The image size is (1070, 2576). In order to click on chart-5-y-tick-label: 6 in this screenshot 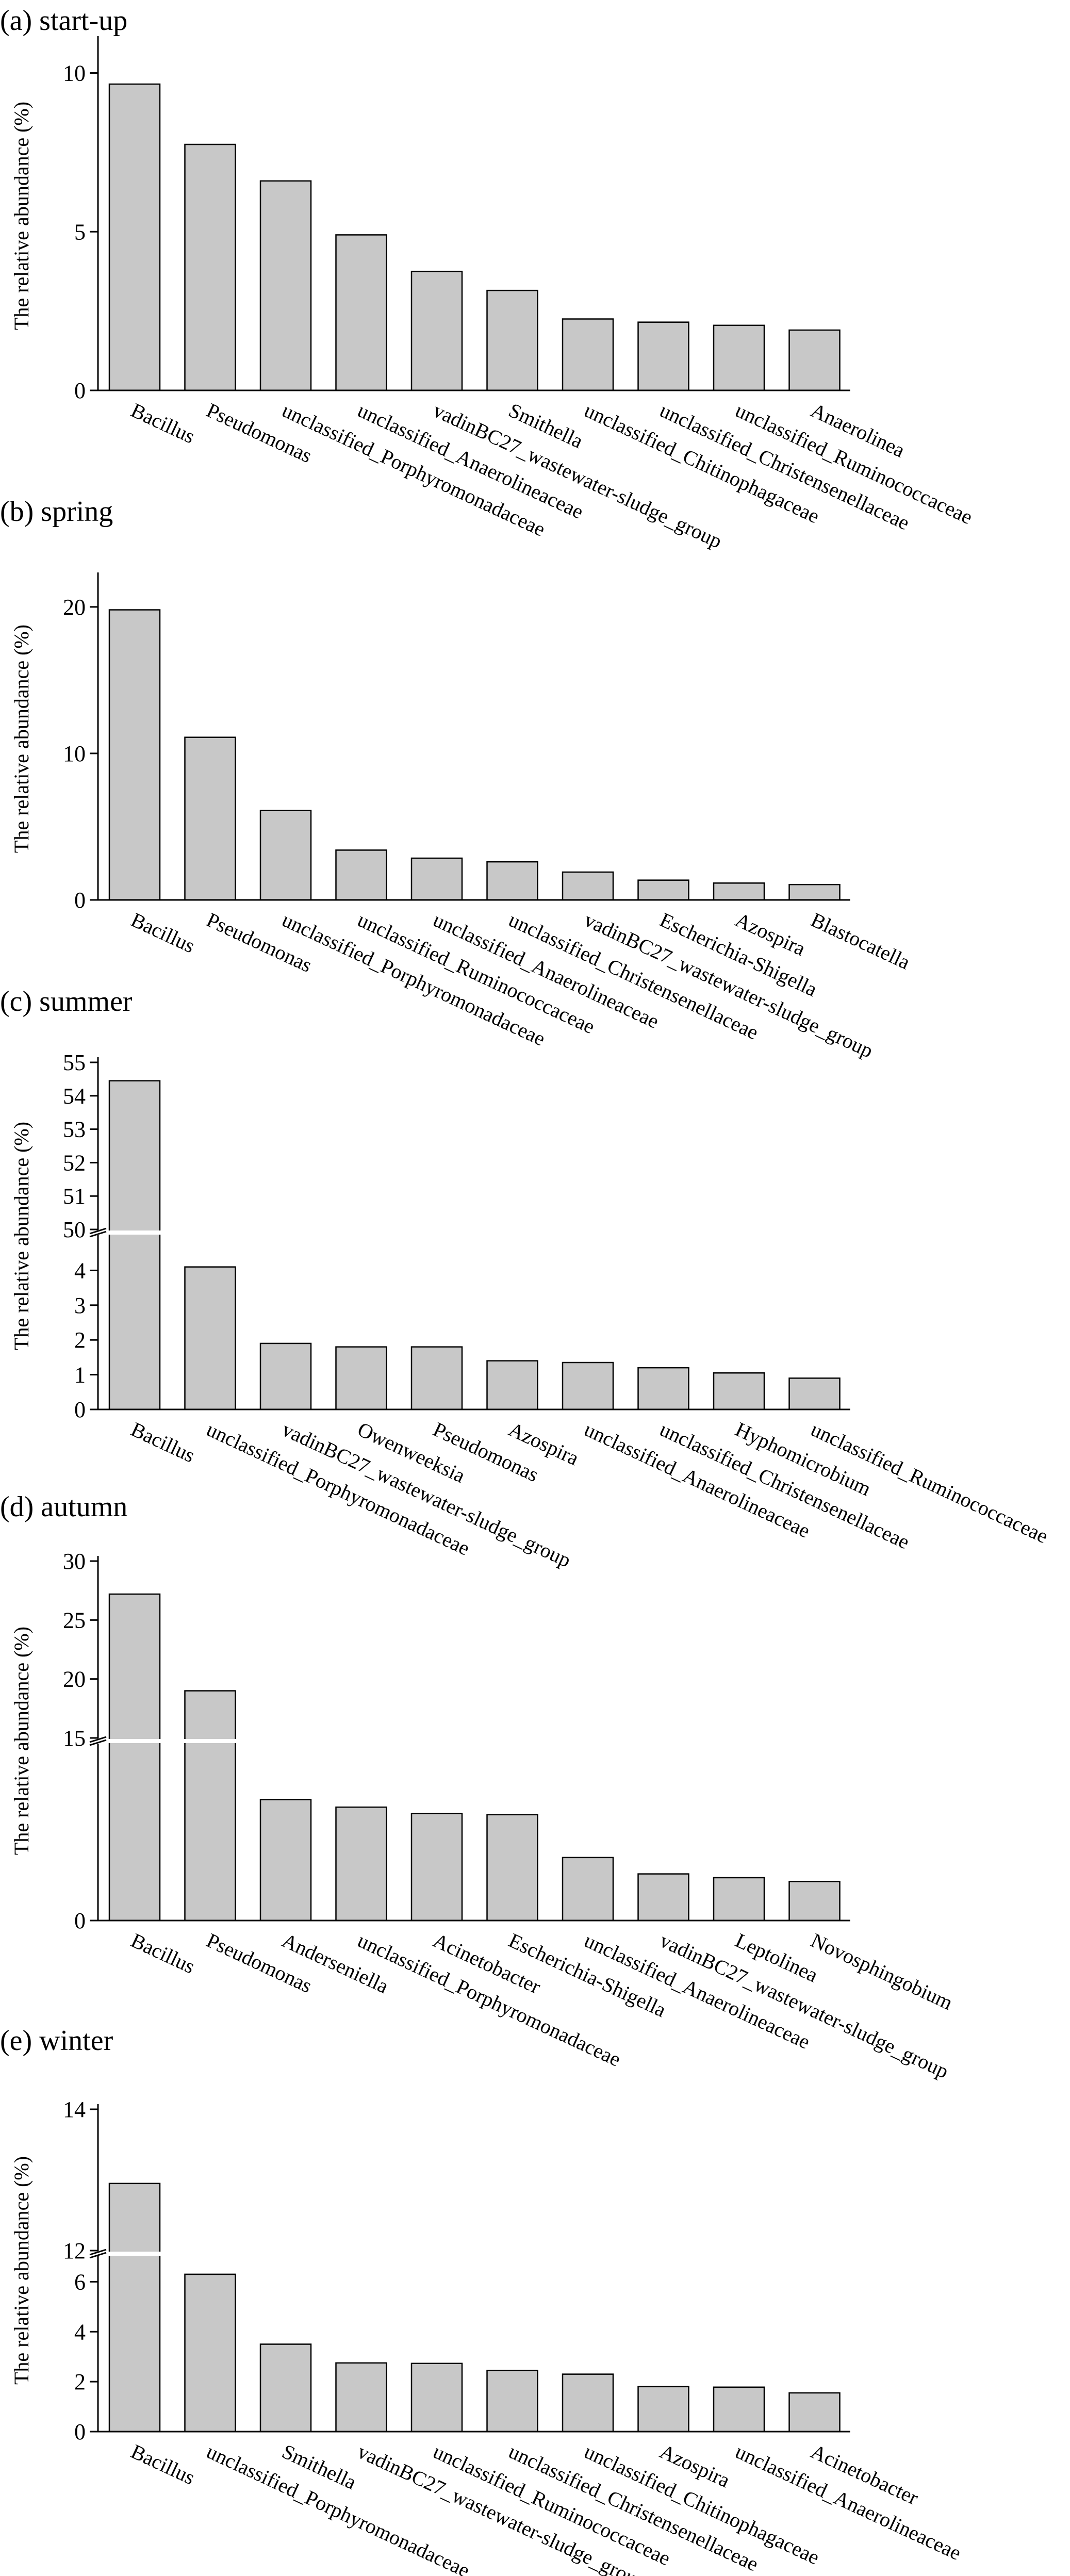, I will do `click(80, 2281)`.